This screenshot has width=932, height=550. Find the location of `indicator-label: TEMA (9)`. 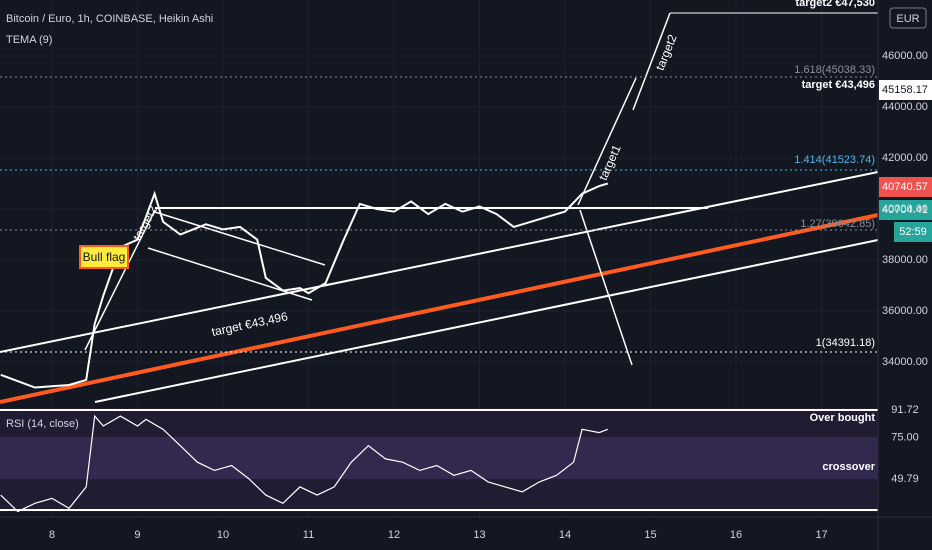

indicator-label: TEMA (9) is located at coordinates (29, 40).